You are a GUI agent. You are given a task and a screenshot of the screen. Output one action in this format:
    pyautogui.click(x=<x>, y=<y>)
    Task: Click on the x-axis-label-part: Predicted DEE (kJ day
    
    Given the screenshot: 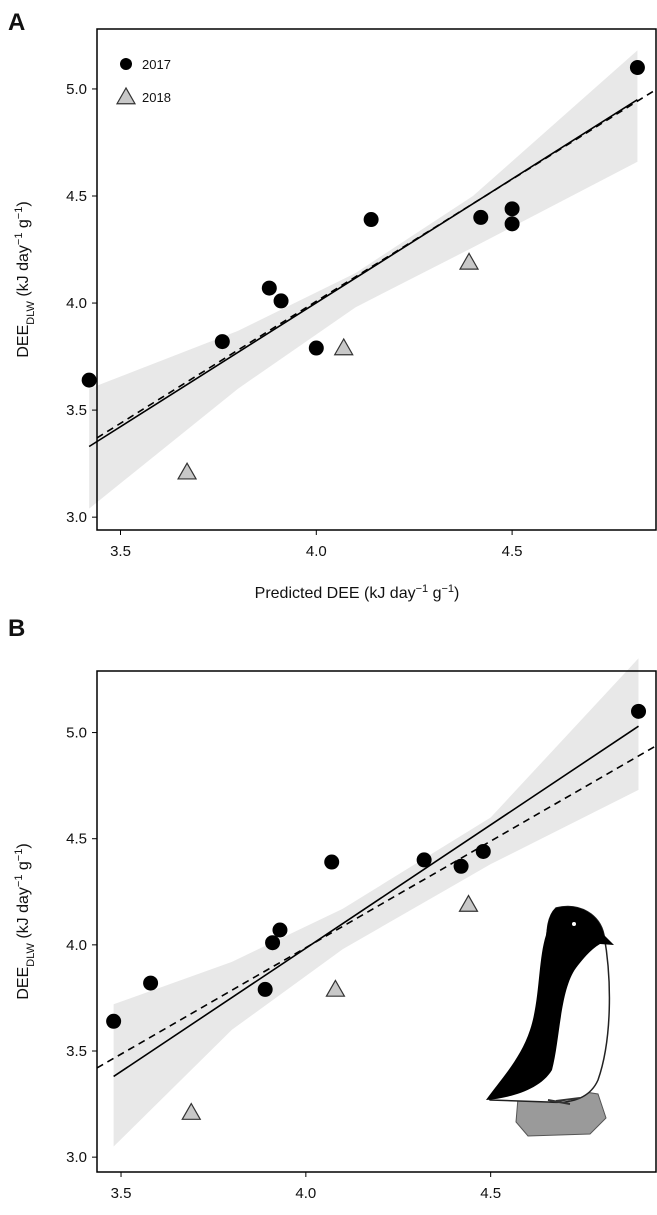 What is the action you would take?
    pyautogui.click(x=335, y=593)
    